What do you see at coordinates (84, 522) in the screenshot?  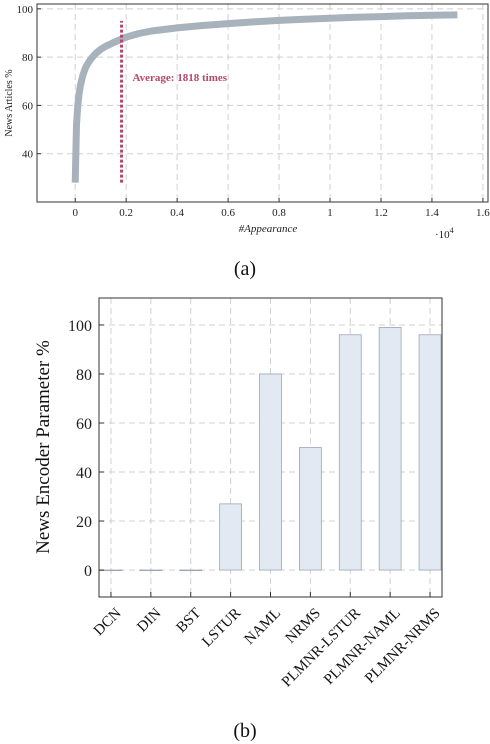 I see `chart-b-y-tick-label: 20` at bounding box center [84, 522].